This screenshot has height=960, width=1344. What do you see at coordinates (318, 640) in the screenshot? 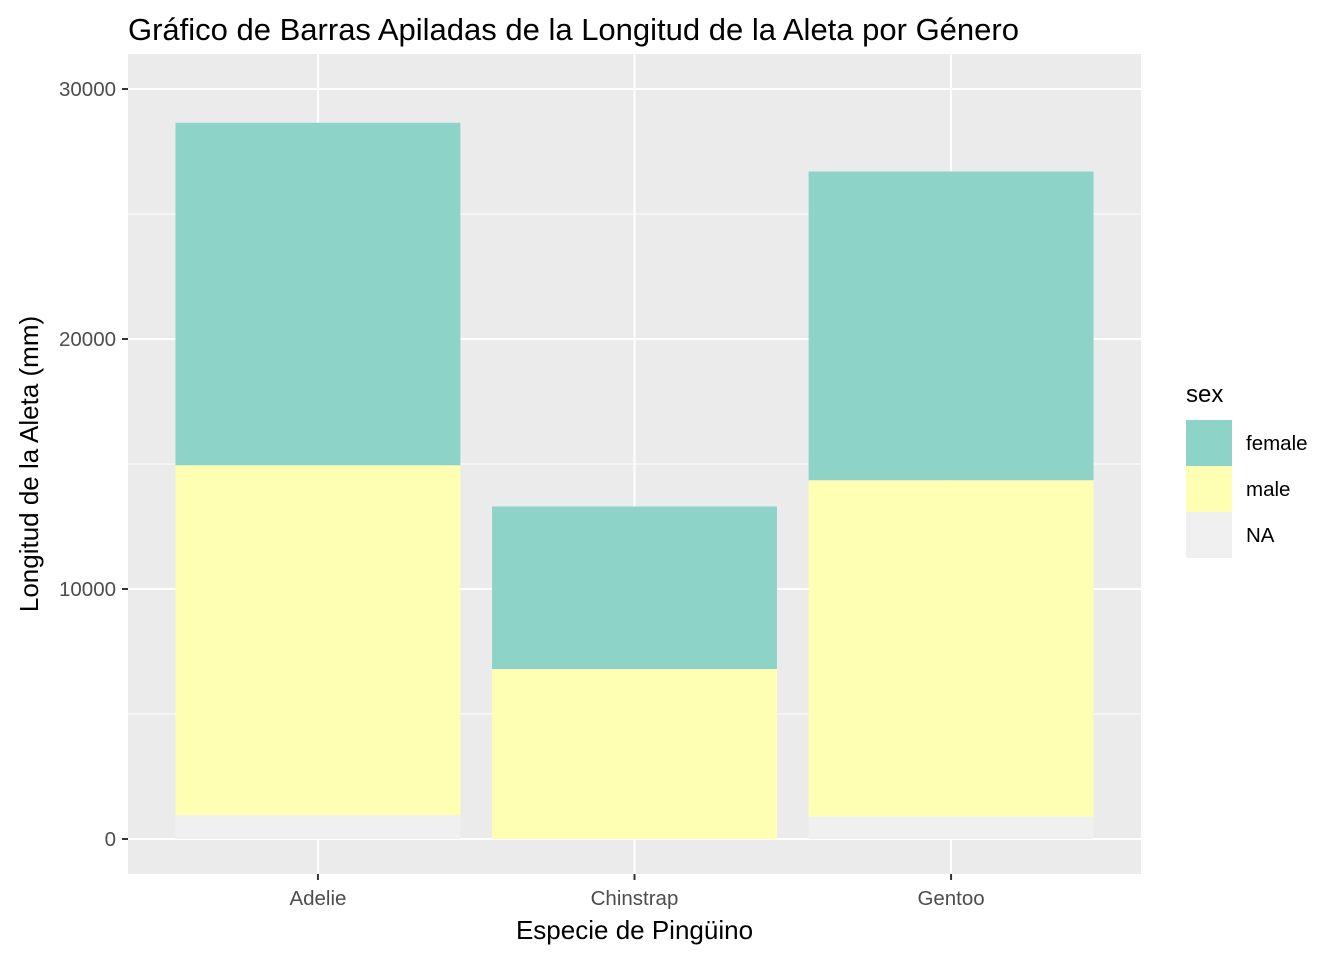
I see `bar-male-adelie` at bounding box center [318, 640].